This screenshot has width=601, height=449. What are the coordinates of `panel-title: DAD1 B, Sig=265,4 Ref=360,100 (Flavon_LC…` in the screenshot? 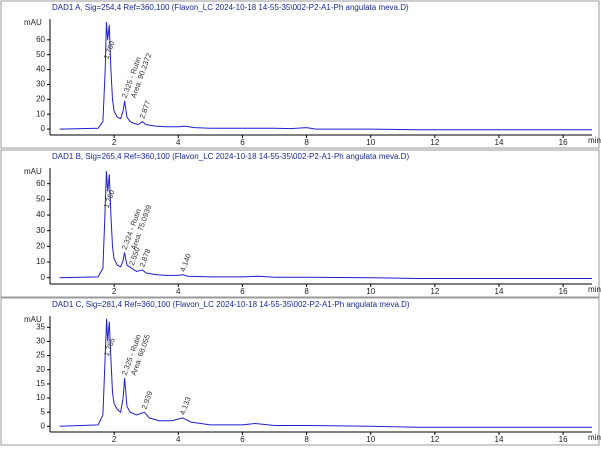 It's located at (230, 156).